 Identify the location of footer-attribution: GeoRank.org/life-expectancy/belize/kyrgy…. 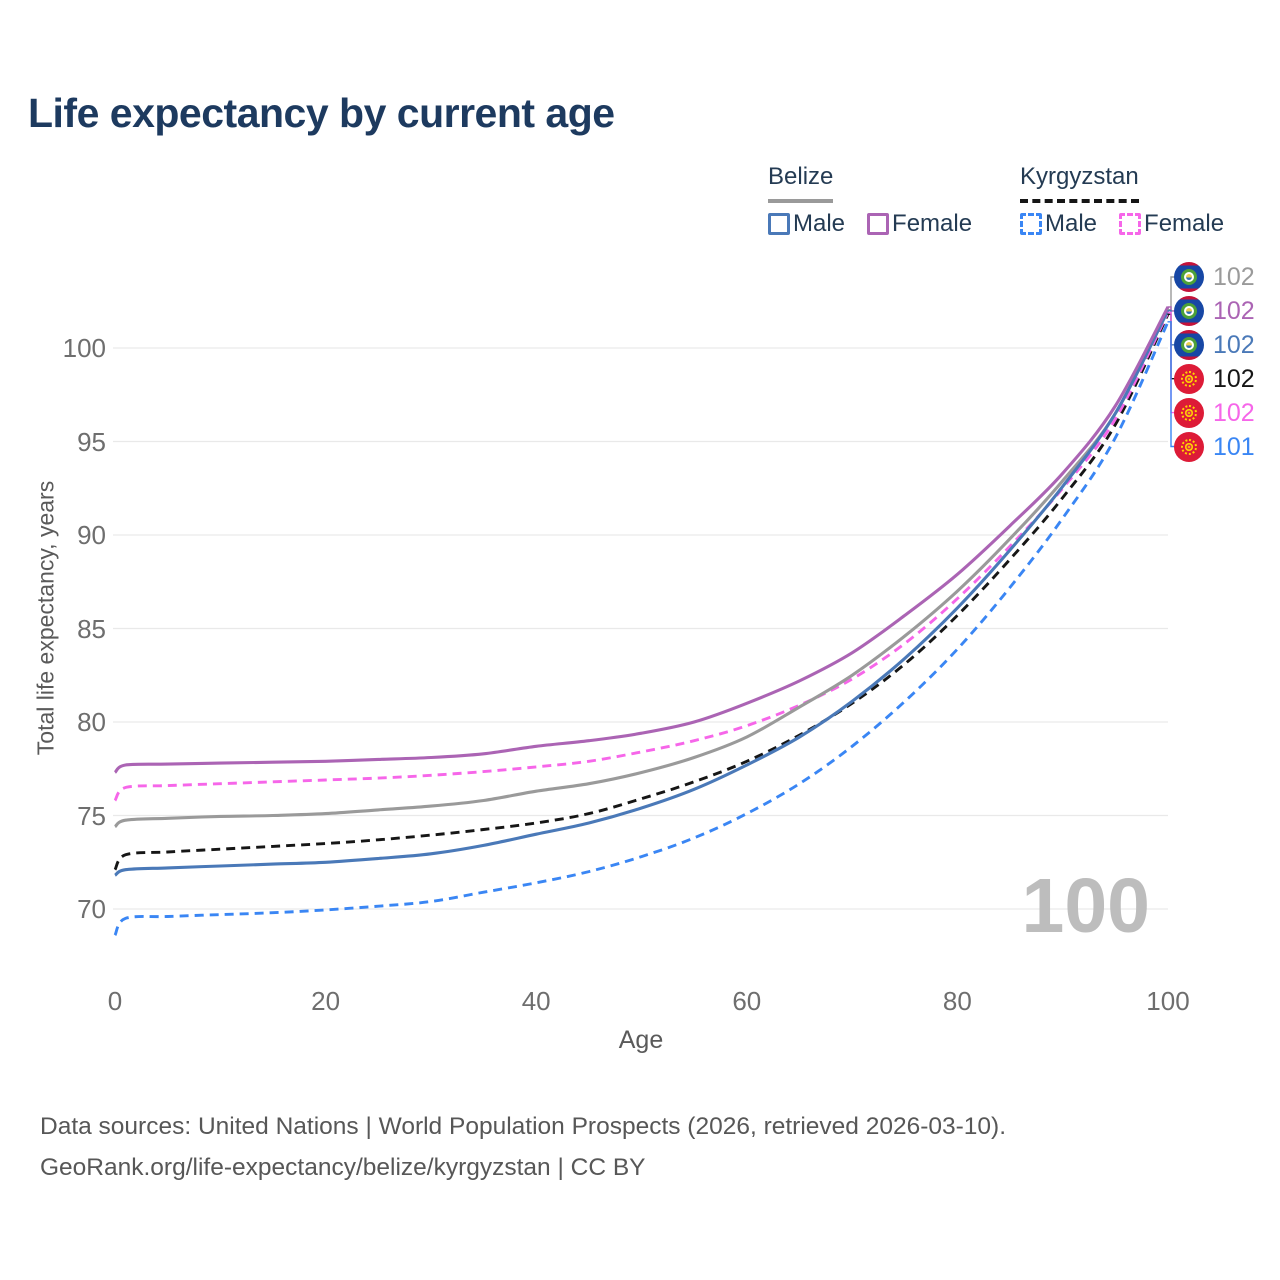
(343, 1167).